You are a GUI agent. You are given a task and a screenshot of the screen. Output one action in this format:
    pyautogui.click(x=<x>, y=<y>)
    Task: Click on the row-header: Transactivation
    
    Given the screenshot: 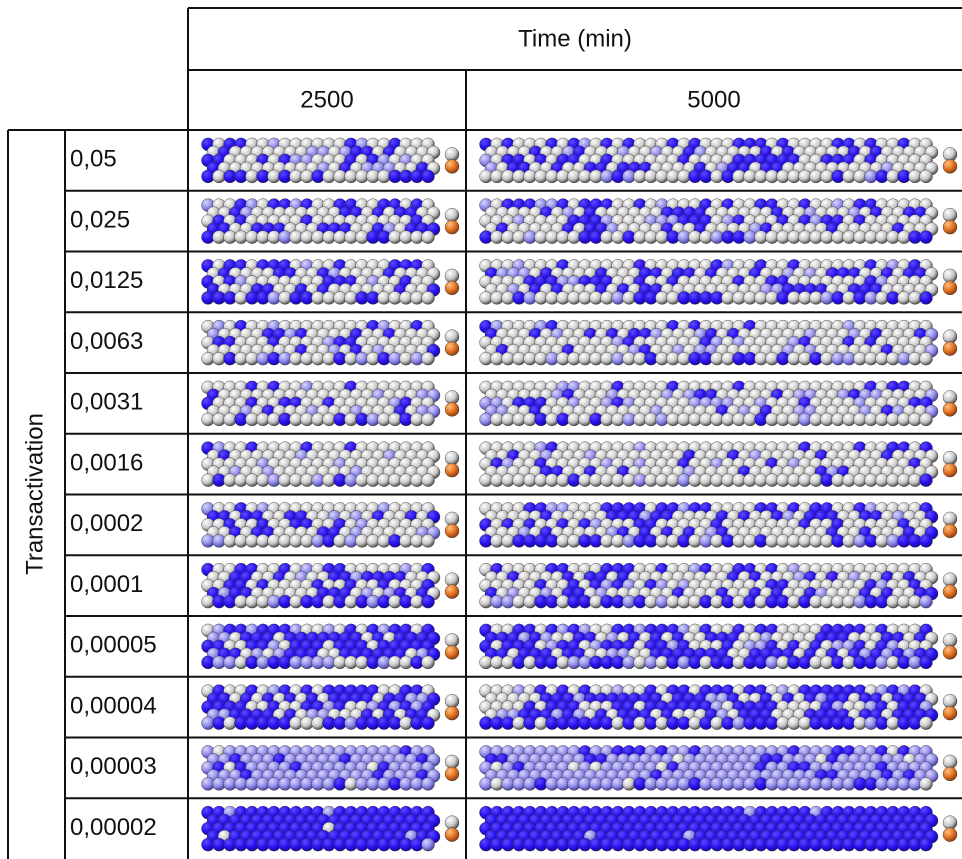 What is the action you would take?
    pyautogui.click(x=34, y=494)
    